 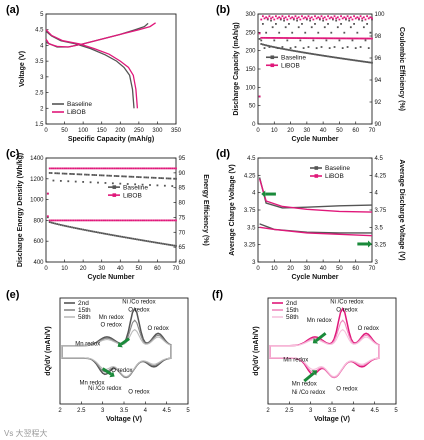 What do you see at coordinates (401, 69) in the screenshot?
I see `y2-axis-label-b: Coulombic Efficiency (%)` at bounding box center [401, 69].